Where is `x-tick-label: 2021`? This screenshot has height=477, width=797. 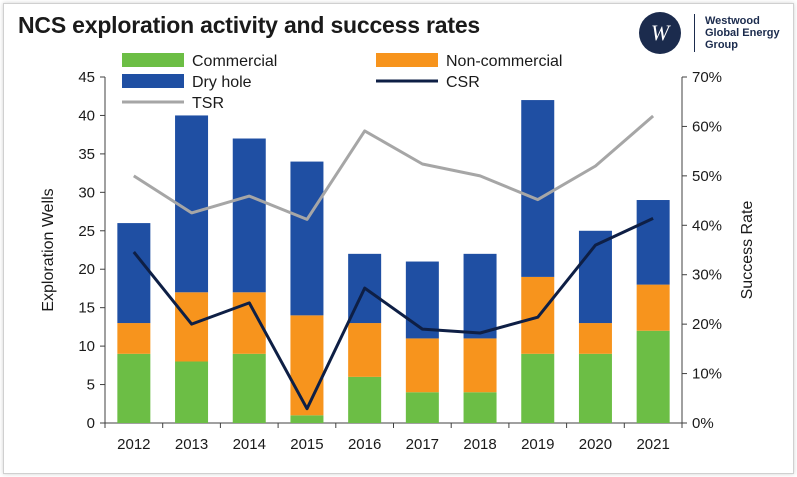 x-tick-label: 2021 is located at coordinates (652, 444).